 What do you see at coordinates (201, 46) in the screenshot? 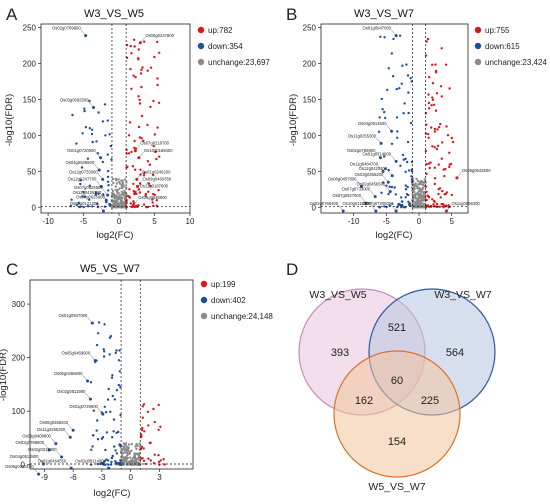
I see `legend-swatch-down` at bounding box center [201, 46].